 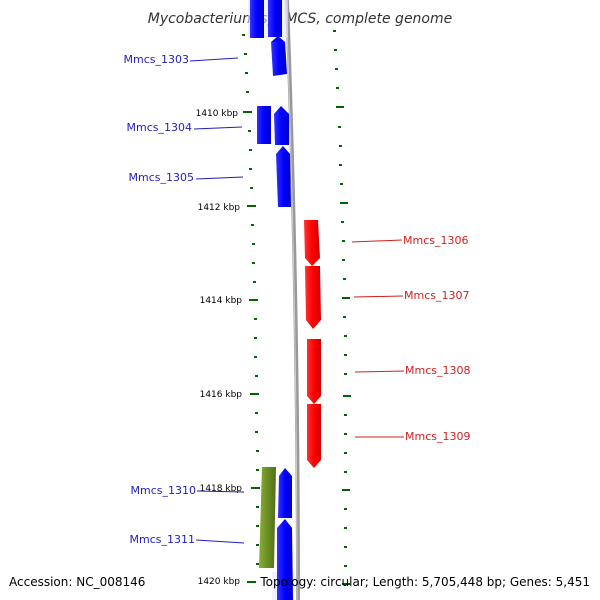 I want to click on gene-mmcs-1304-arrow, so click(x=281, y=125).